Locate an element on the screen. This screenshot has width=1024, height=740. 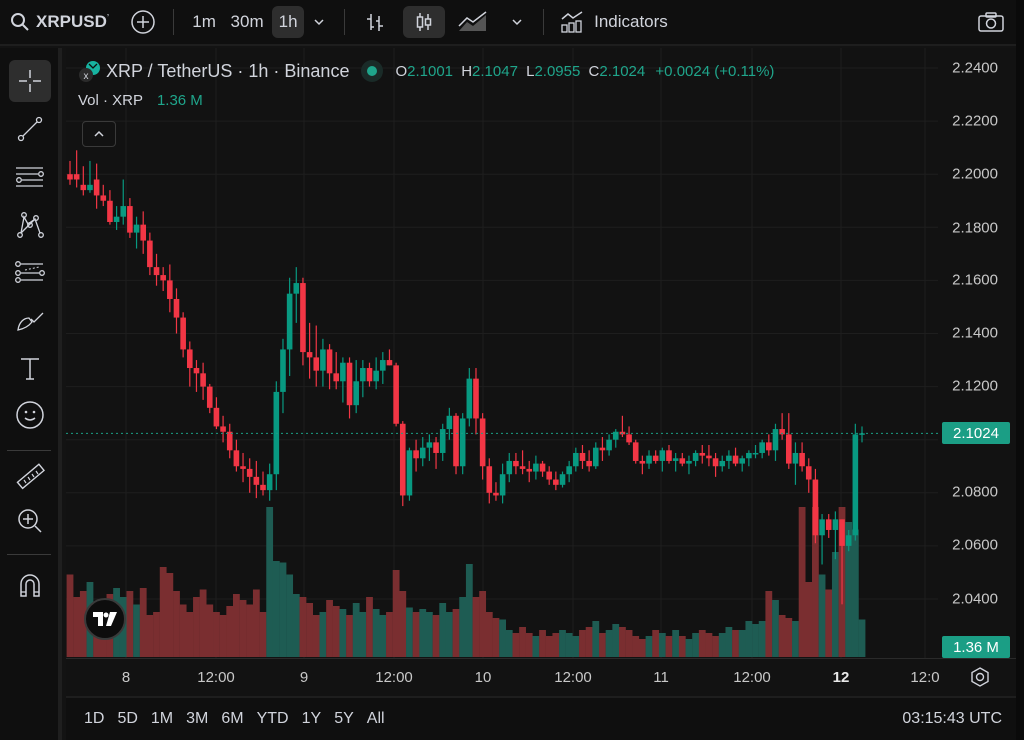
range-1y: 1Y is located at coordinates (311, 718).